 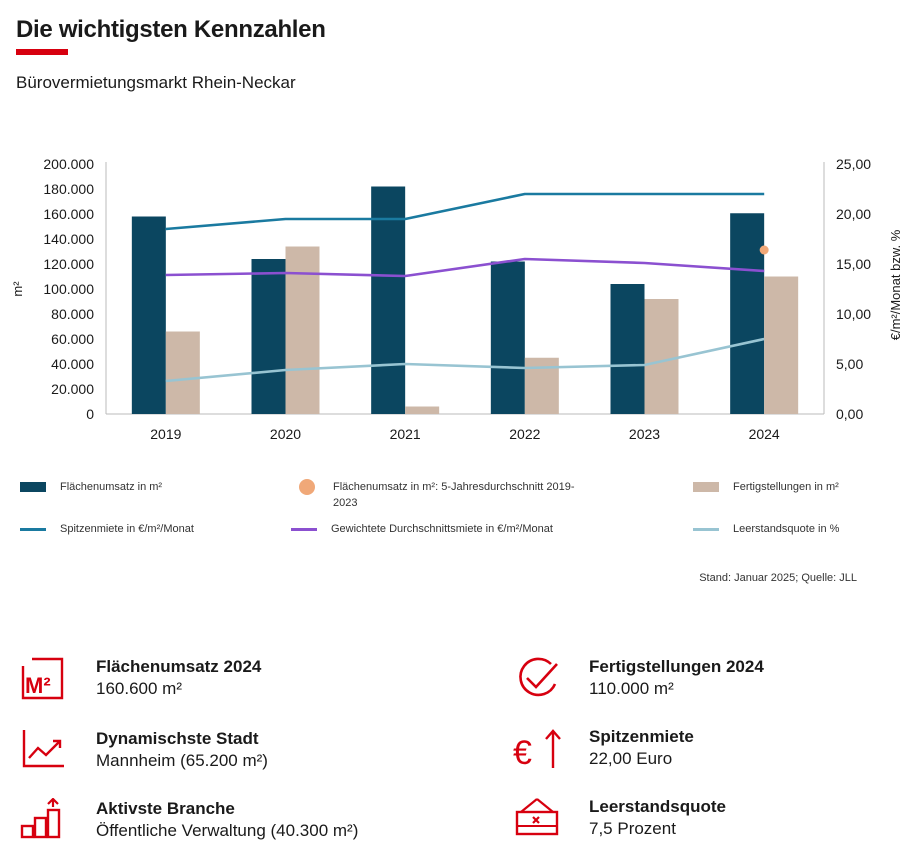 What do you see at coordinates (853, 264) in the screenshot?
I see `y-right-tick-label: 15,00` at bounding box center [853, 264].